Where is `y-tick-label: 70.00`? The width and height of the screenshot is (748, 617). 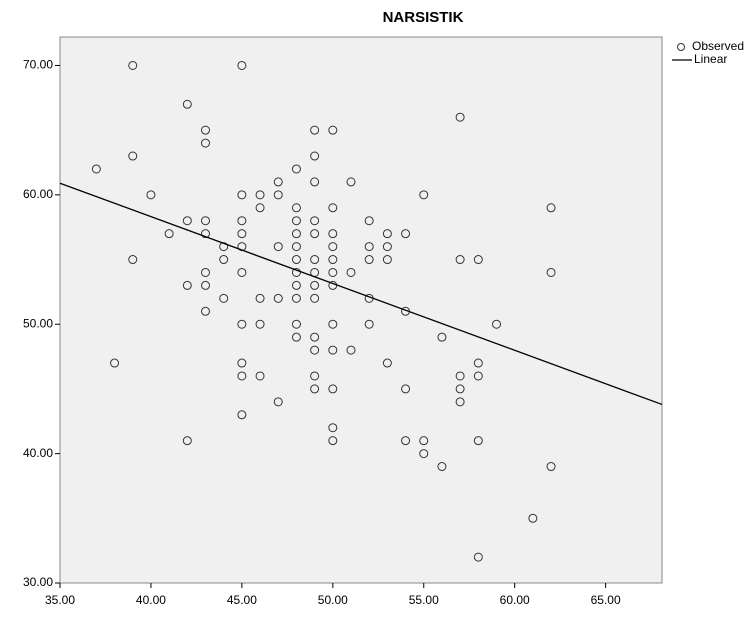 y-tick-label: 70.00 is located at coordinates (38, 65).